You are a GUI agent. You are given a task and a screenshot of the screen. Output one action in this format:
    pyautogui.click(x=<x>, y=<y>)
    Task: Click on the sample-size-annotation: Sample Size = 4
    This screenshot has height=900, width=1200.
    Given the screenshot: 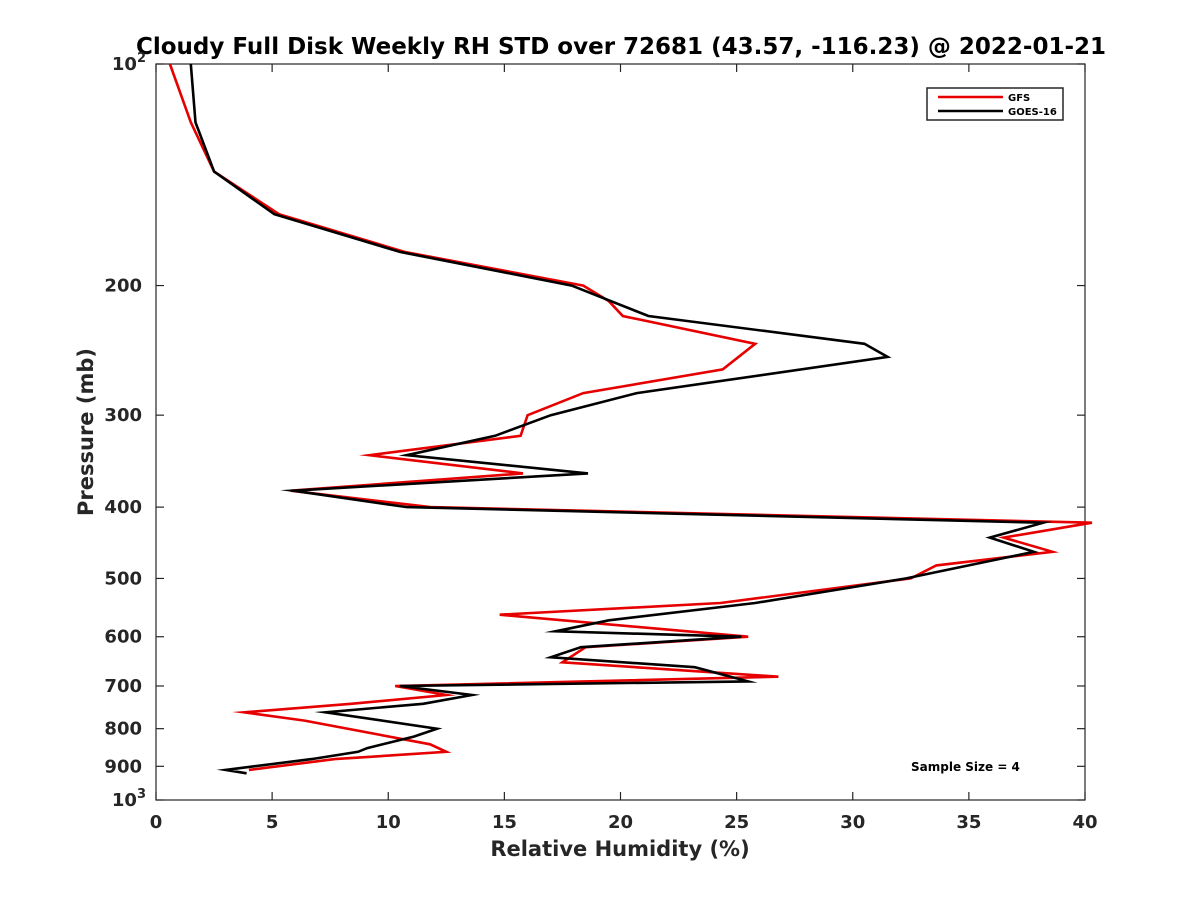 What is the action you would take?
    pyautogui.click(x=965, y=767)
    